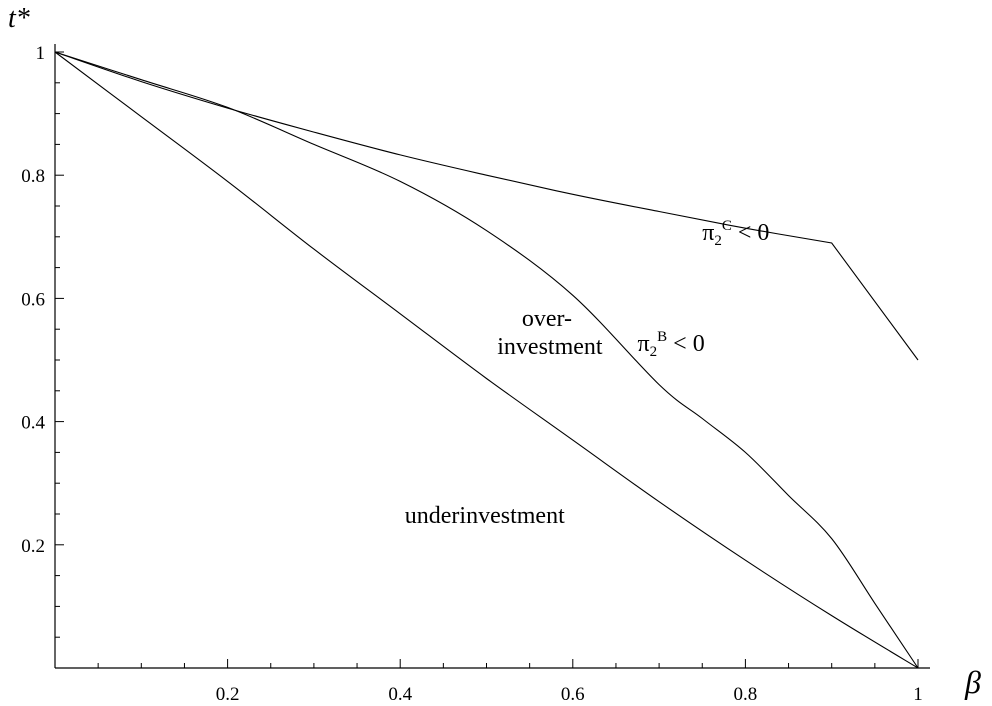 Image resolution: width=992 pixels, height=706 pixels. Describe the element at coordinates (19, 18) in the screenshot. I see `y-axis-title: t*` at that location.